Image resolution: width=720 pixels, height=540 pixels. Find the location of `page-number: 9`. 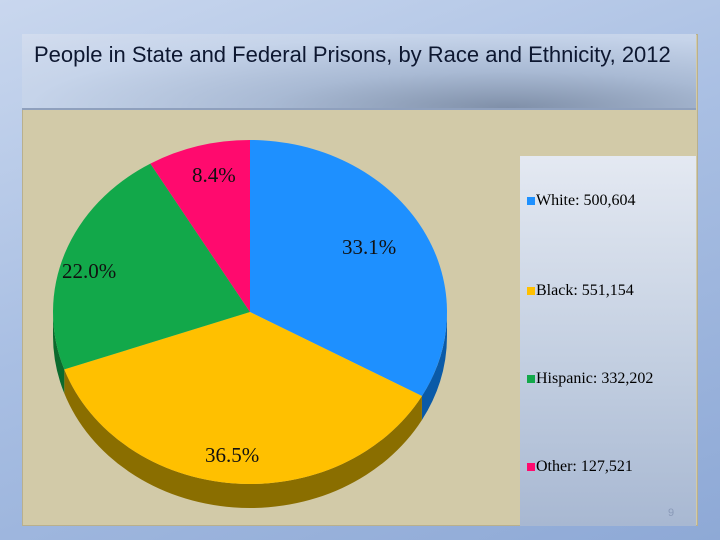

page-number: 9 is located at coordinates (671, 513).